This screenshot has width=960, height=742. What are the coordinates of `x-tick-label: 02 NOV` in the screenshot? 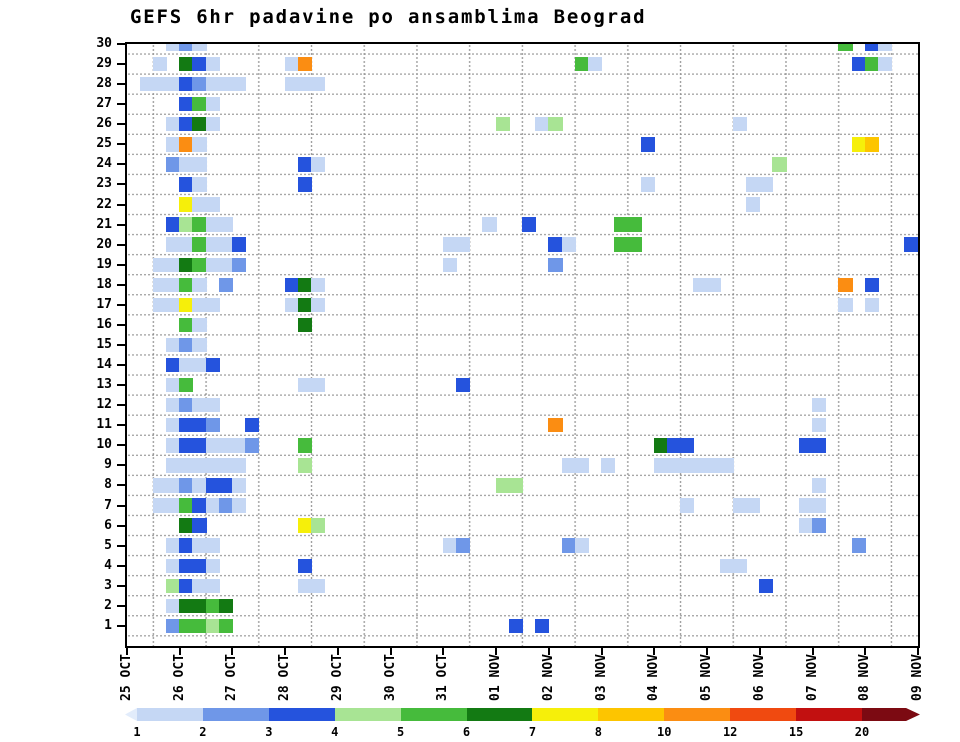 It's located at (548, 677).